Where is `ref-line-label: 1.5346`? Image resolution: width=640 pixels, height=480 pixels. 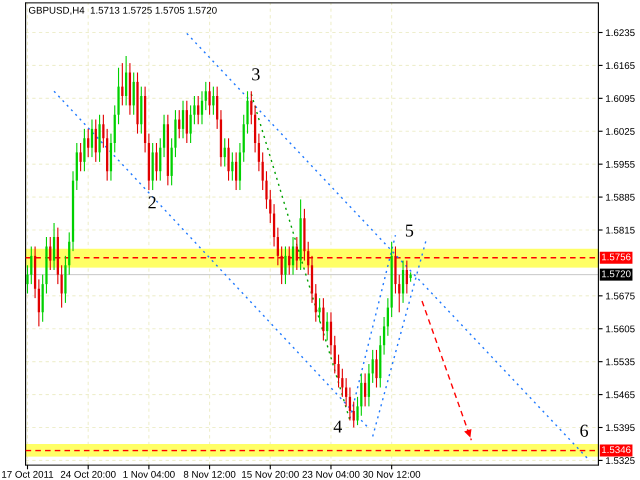 ref-line-label: 1.5346 is located at coordinates (616, 450).